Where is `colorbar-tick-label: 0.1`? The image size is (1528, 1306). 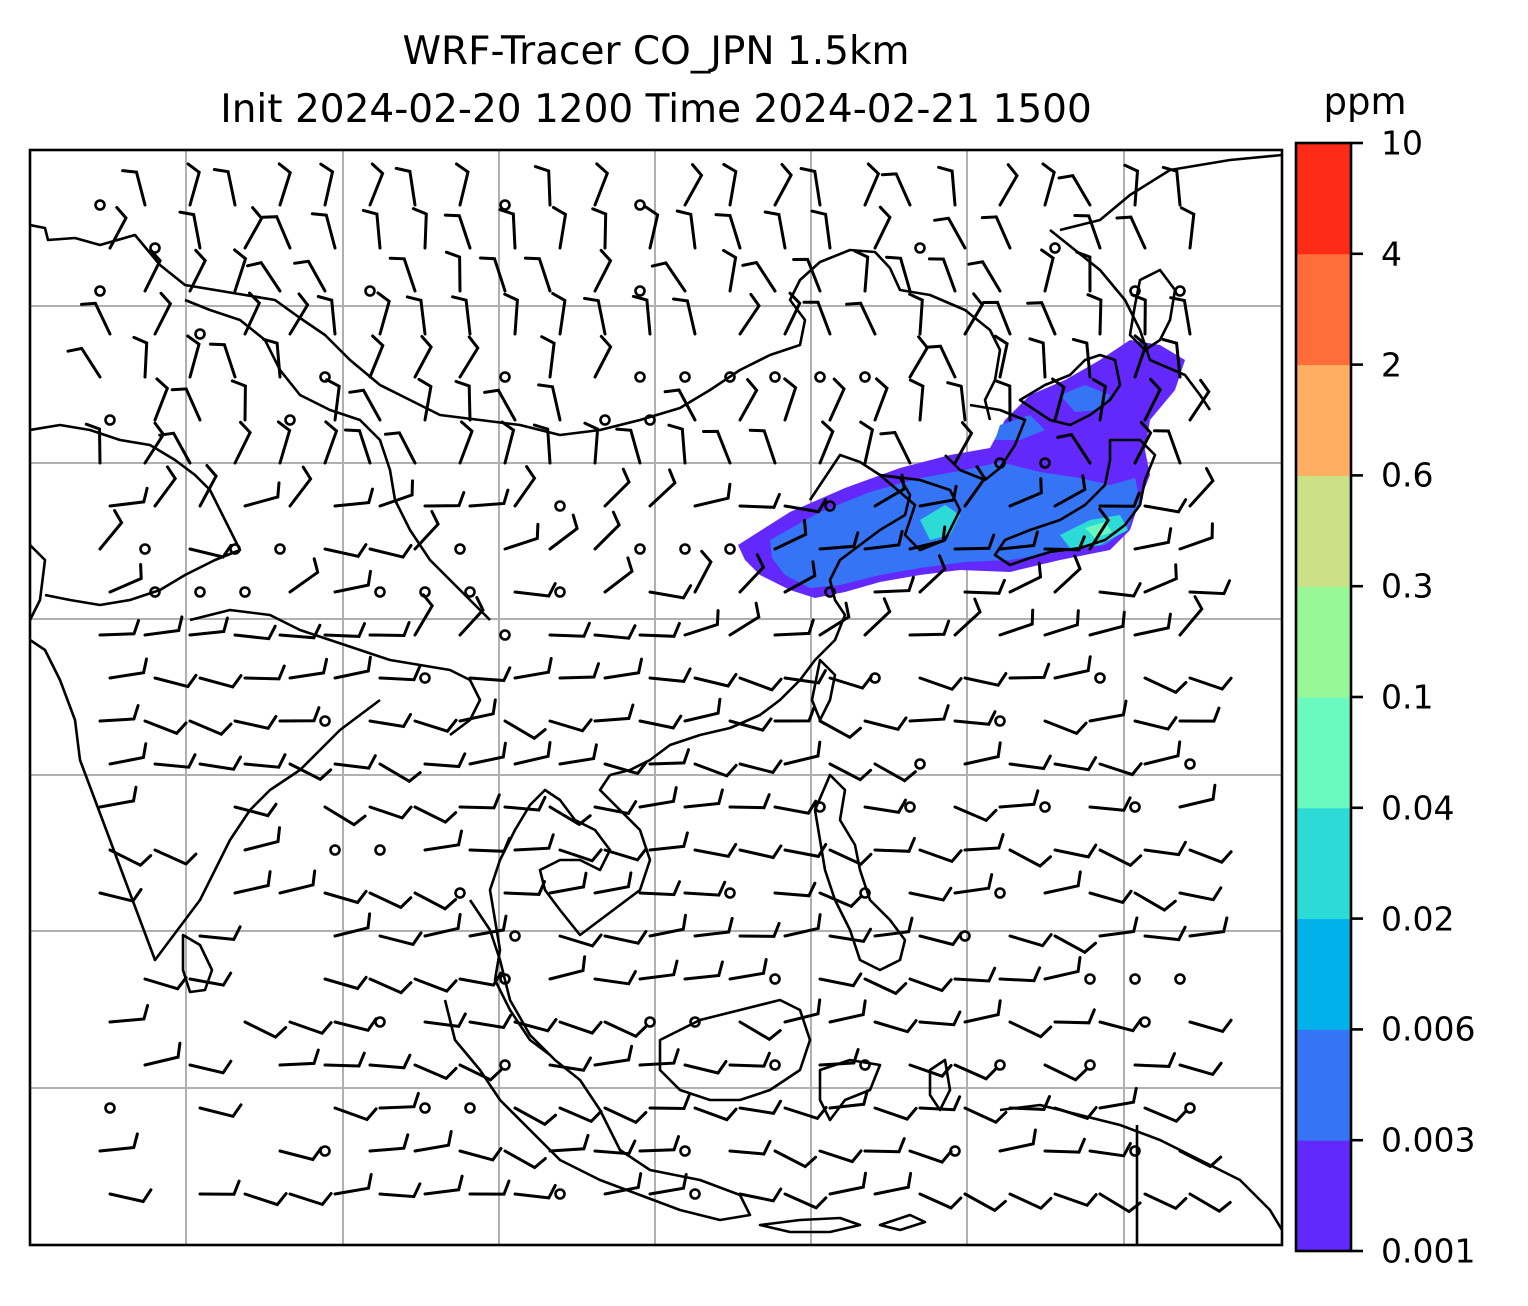 colorbar-tick-label: 0.1 is located at coordinates (1407, 697).